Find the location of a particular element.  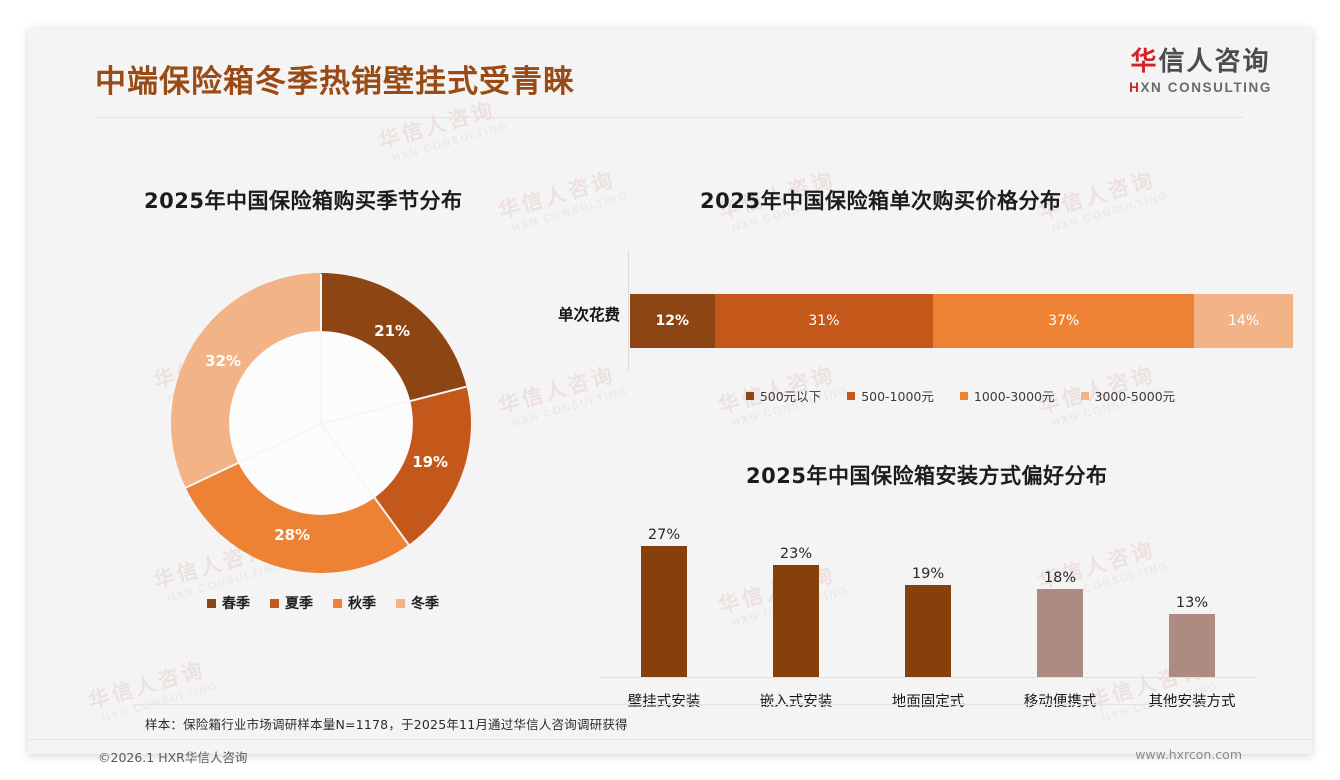

note-divider is located at coordinates (670, 704).